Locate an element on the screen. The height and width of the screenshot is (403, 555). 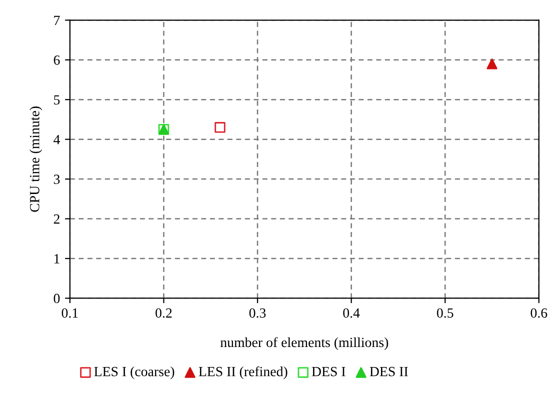
y-tick-label: 2 is located at coordinates (57, 219).